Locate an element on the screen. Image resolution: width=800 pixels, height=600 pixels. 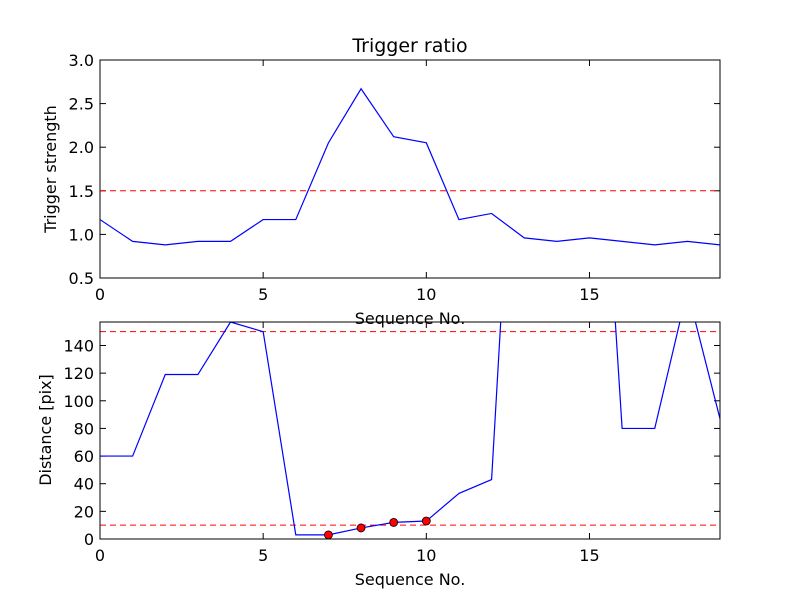
y-tick-label: 60 is located at coordinates (84, 456).